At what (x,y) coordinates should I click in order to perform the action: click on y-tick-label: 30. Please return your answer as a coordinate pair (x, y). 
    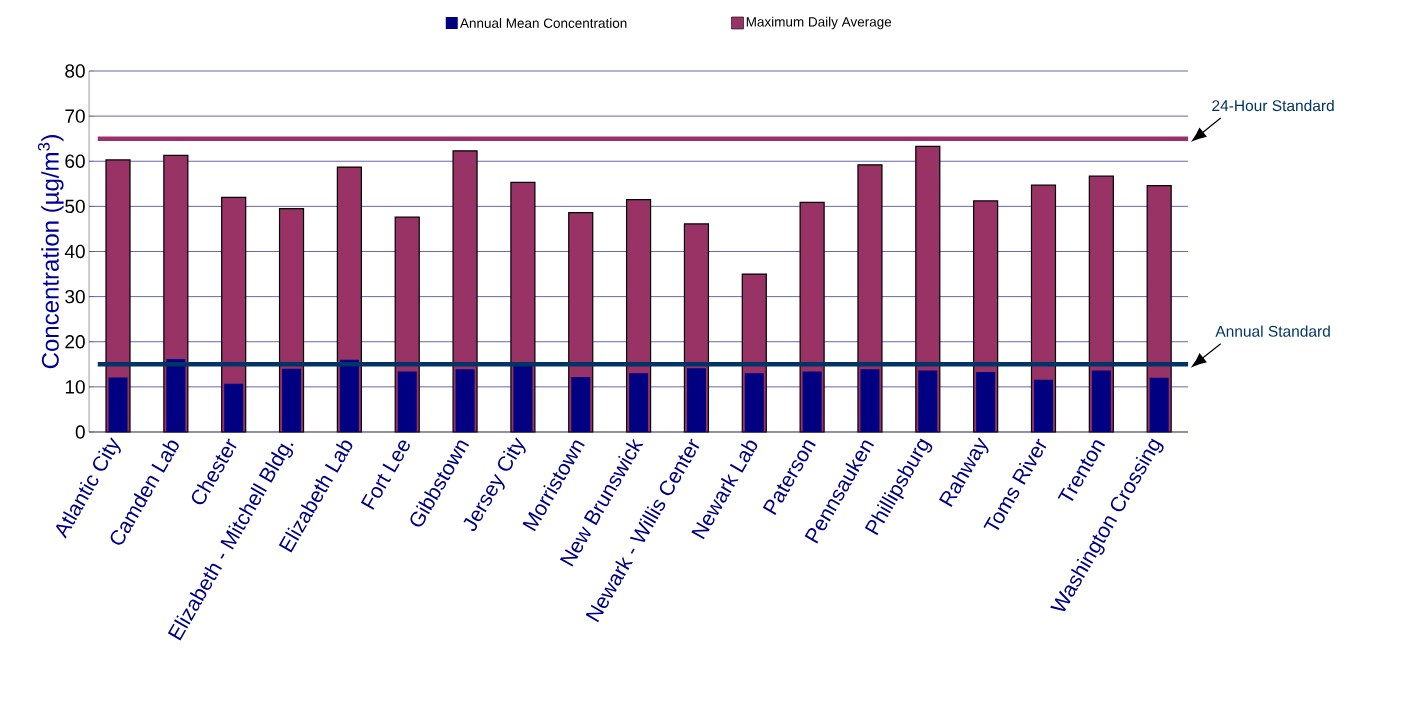
    Looking at the image, I should click on (75, 296).